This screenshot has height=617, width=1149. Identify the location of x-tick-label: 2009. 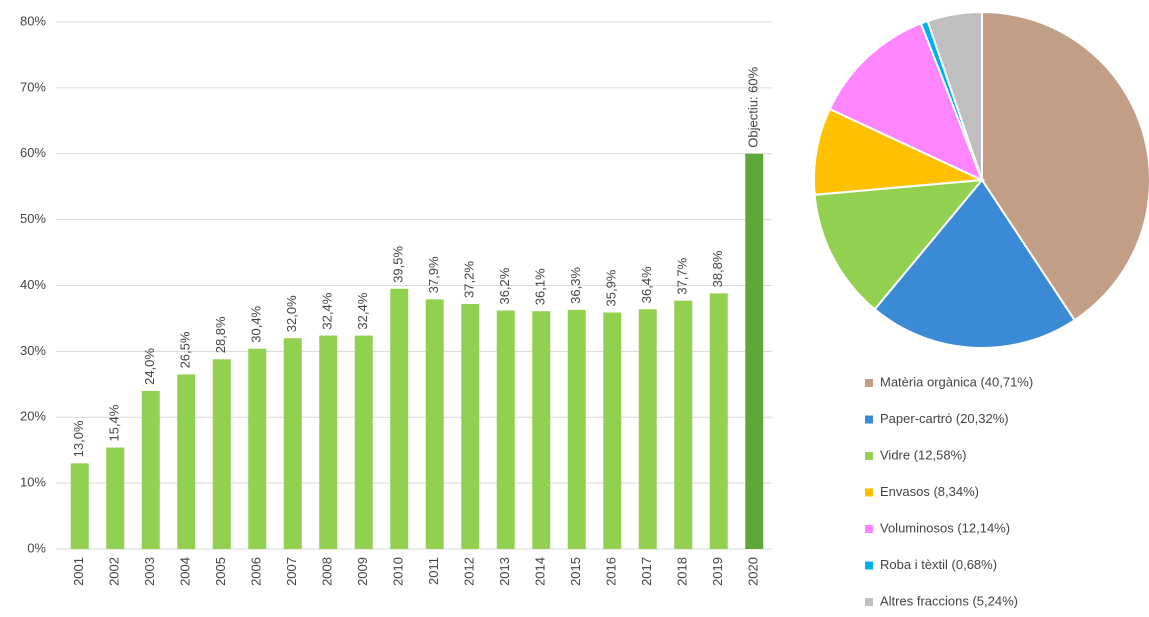
(362, 571).